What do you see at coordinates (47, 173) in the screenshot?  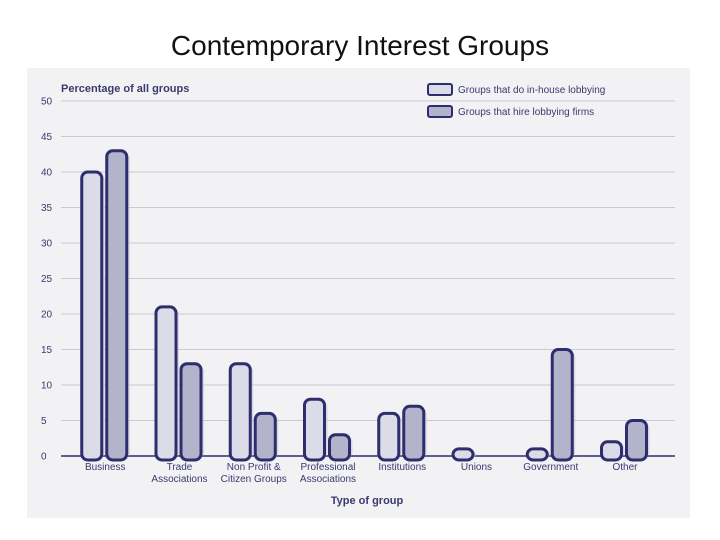 I see `y-tick-label: 40` at bounding box center [47, 173].